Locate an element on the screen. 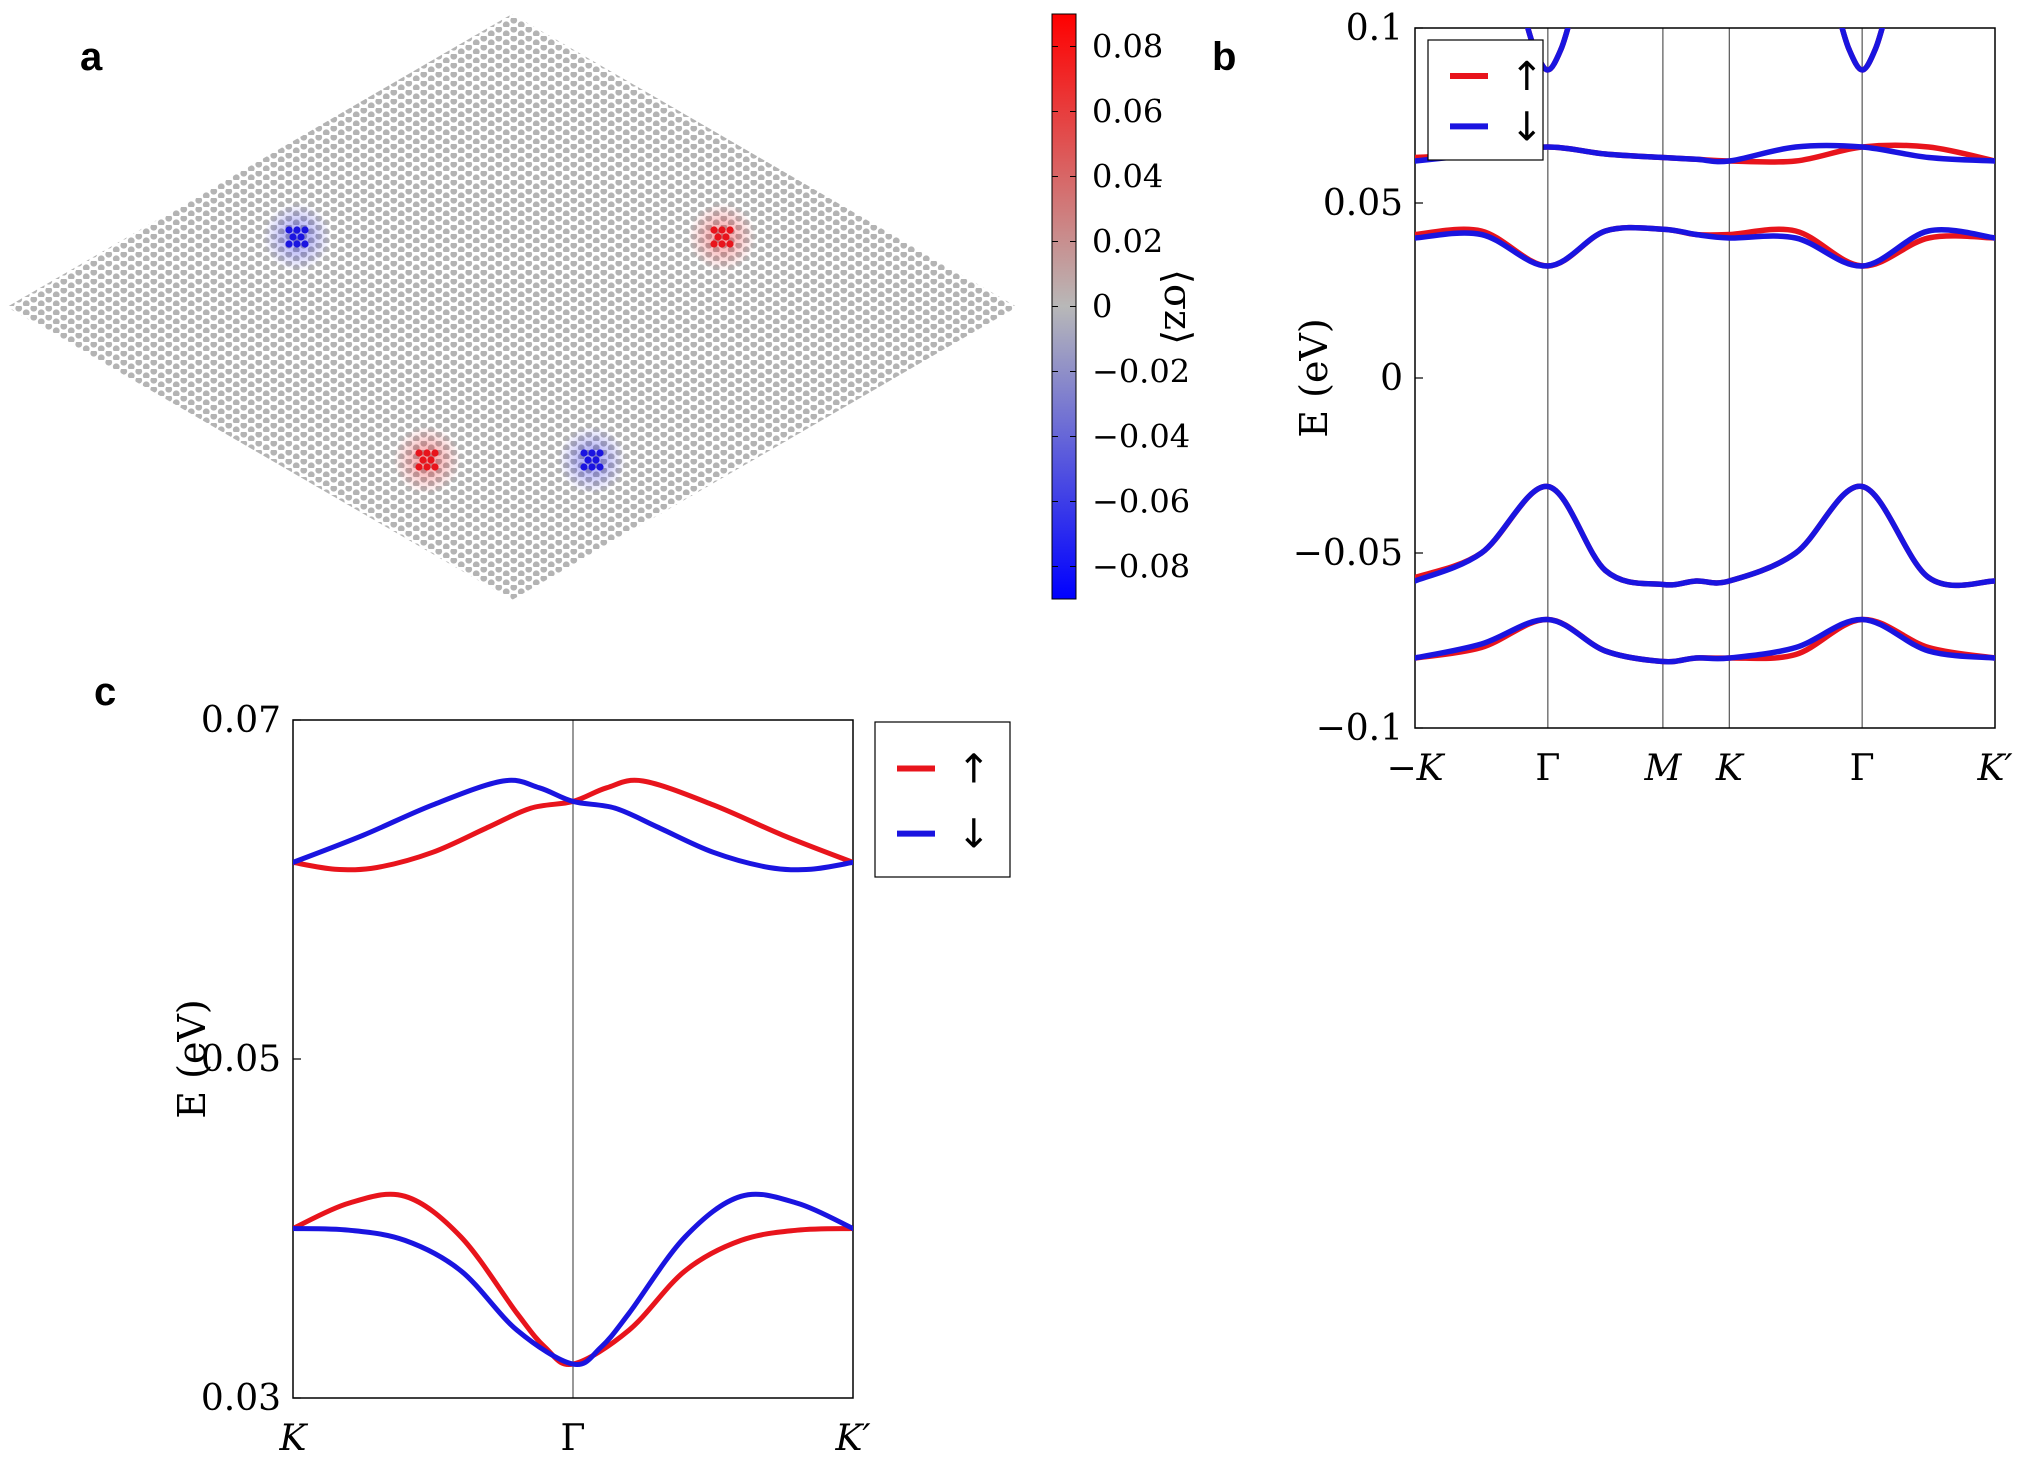 The height and width of the screenshot is (1478, 2025). colorbar-label: ⟨σz⟩ is located at coordinates (1178, 307).